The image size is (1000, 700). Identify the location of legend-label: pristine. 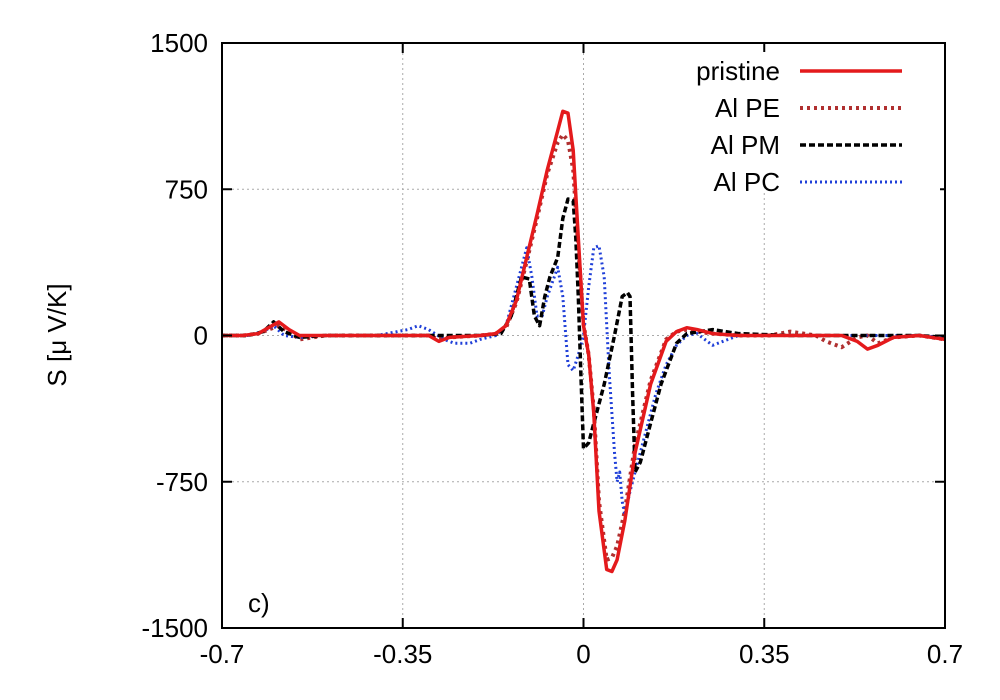
(738, 71).